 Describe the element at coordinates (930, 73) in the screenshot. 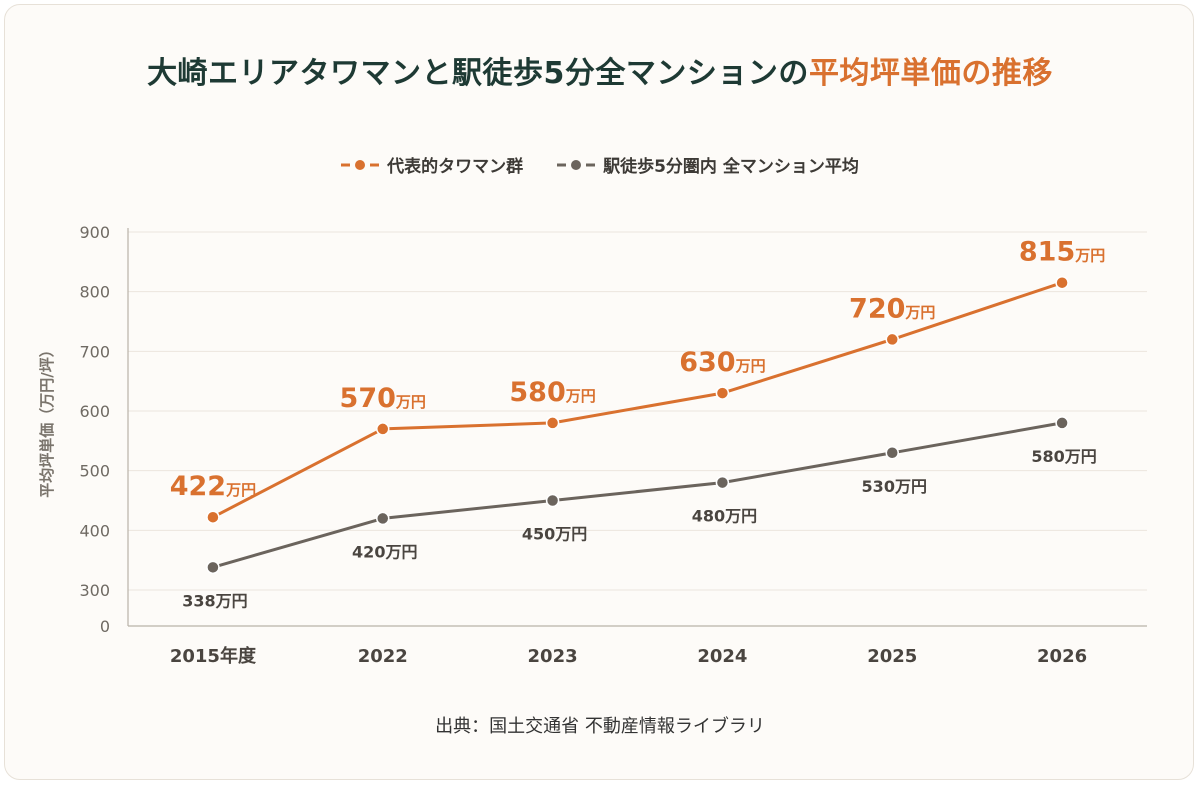

I see `chart-title-accent: 平均坪単価の推移` at that location.